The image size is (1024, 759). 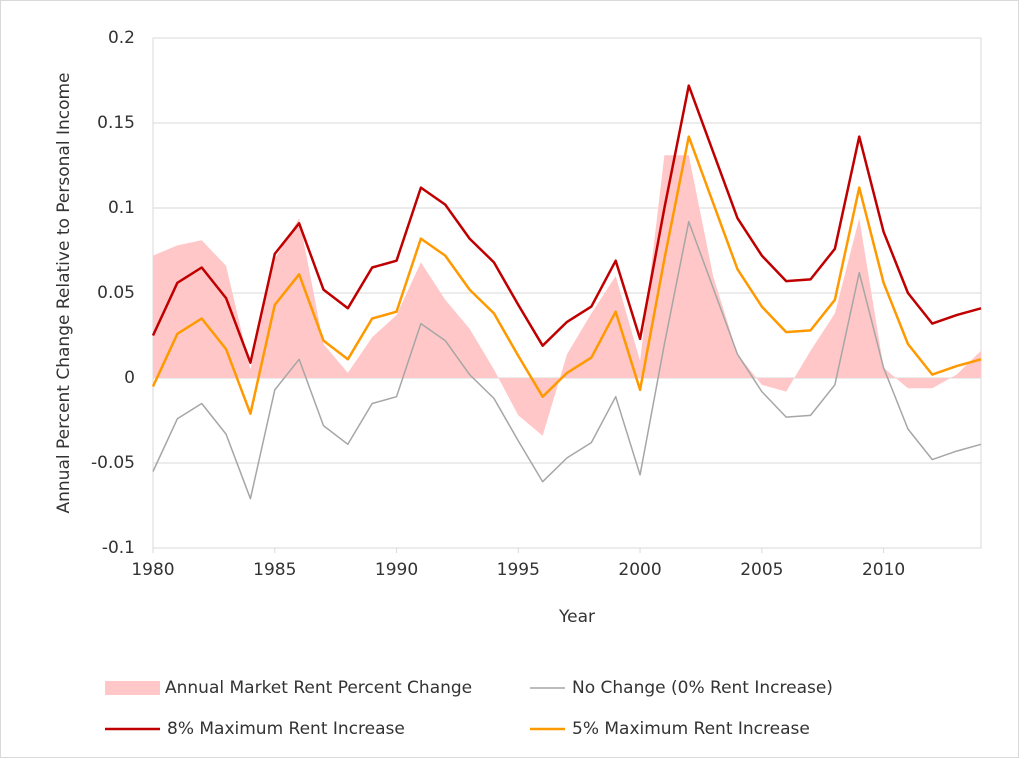 I want to click on x-tick-label: 2005, so click(x=761, y=570).